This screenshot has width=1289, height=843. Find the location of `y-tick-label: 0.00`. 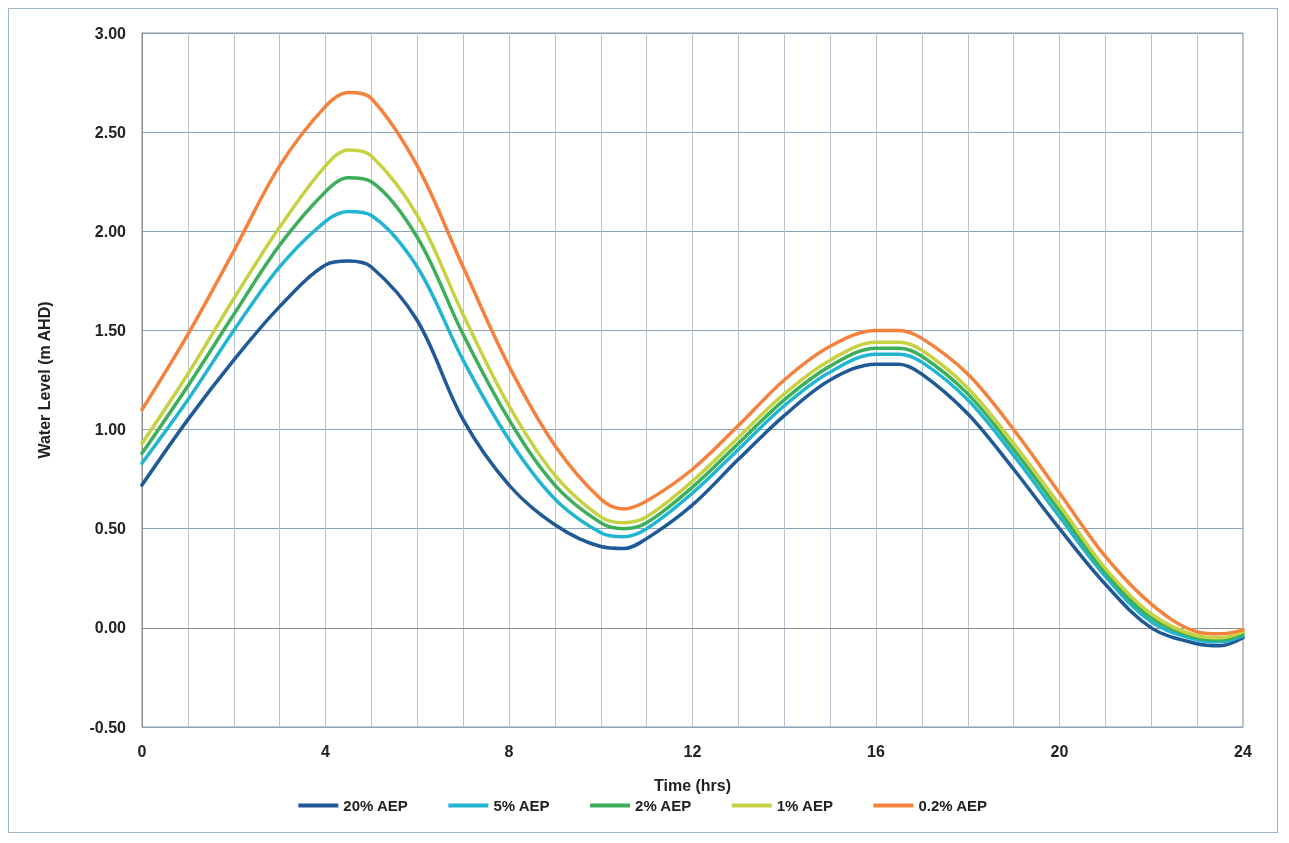

y-tick-label: 0.00 is located at coordinates (110, 628).